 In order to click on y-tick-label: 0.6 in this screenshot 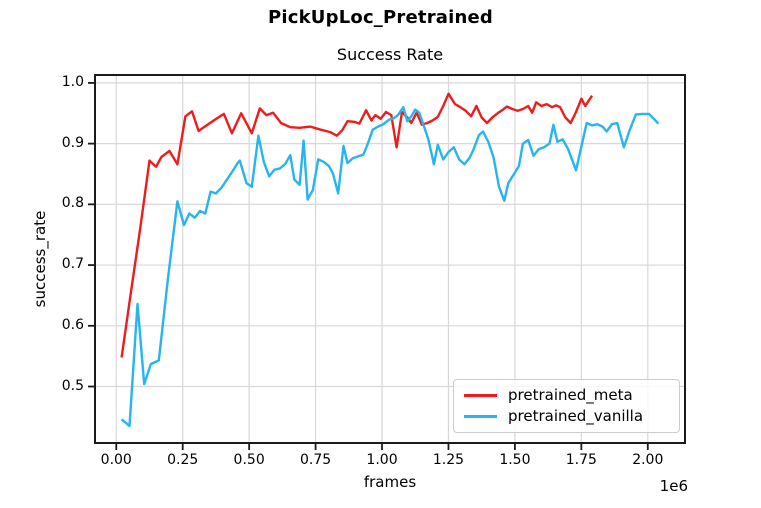, I will do `click(72, 324)`.